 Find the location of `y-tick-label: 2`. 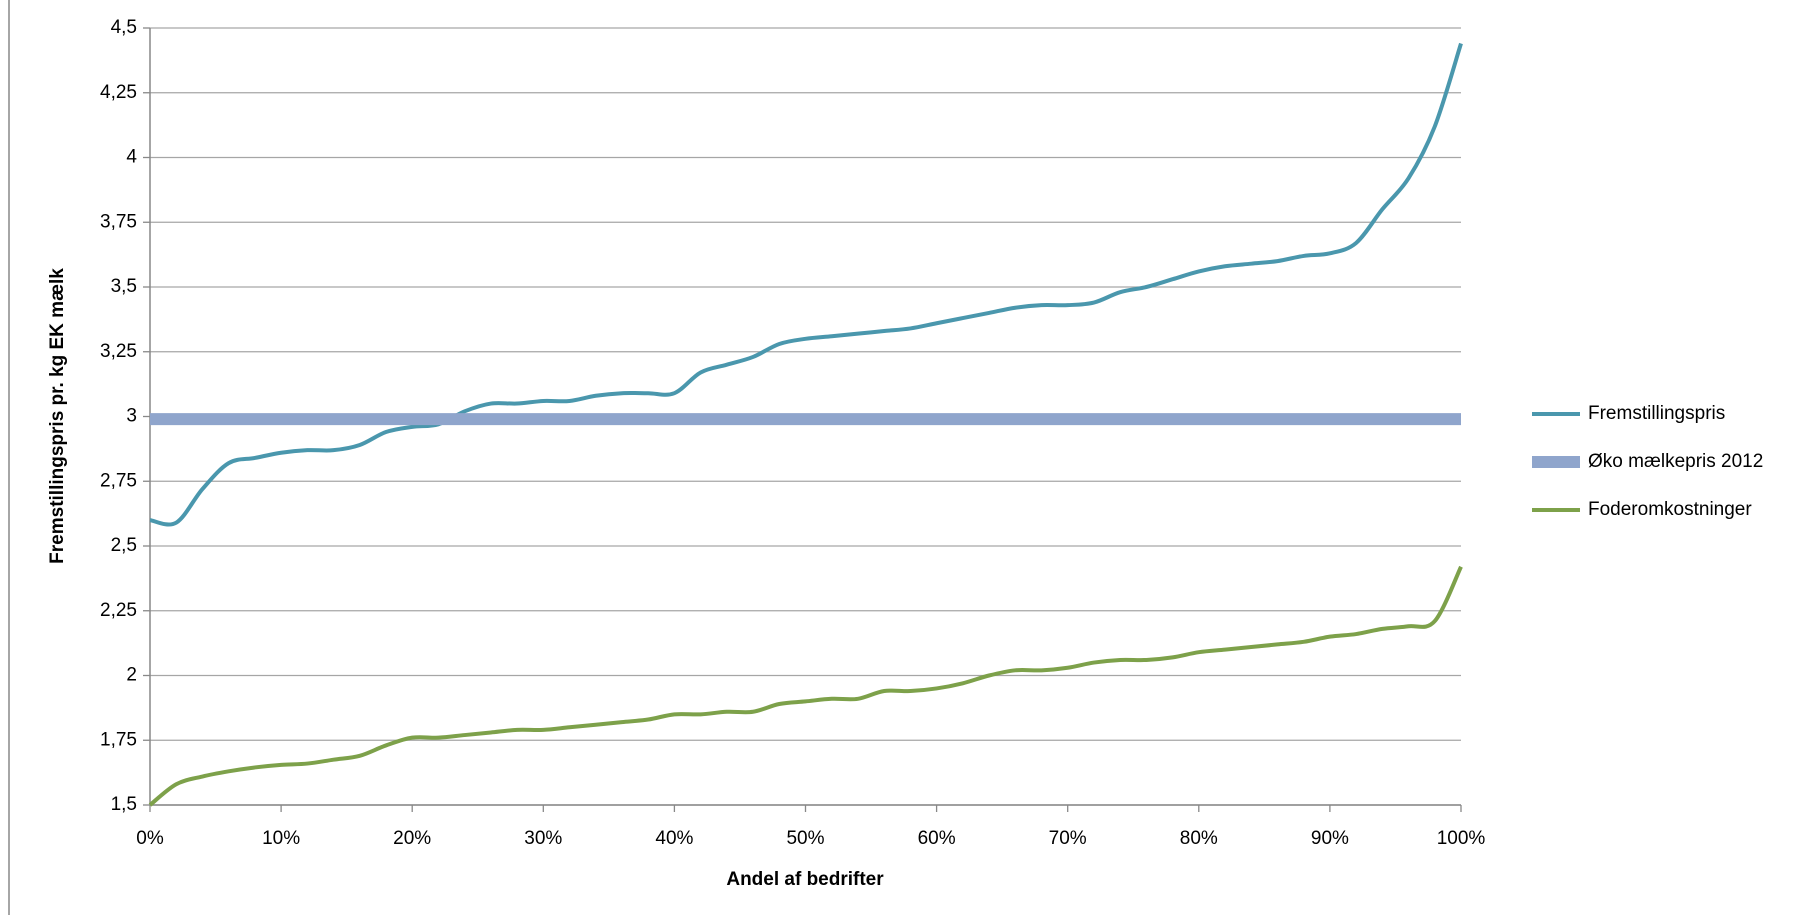

y-tick-label: 2 is located at coordinates (131, 675).